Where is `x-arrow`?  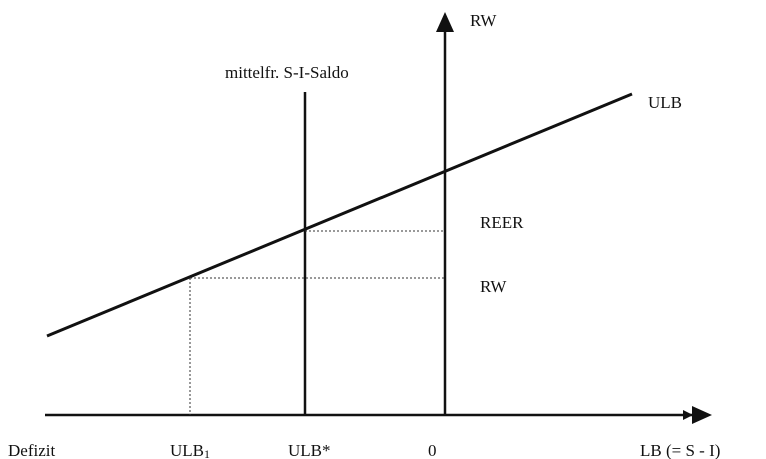
x-arrow is located at coordinates (702, 415).